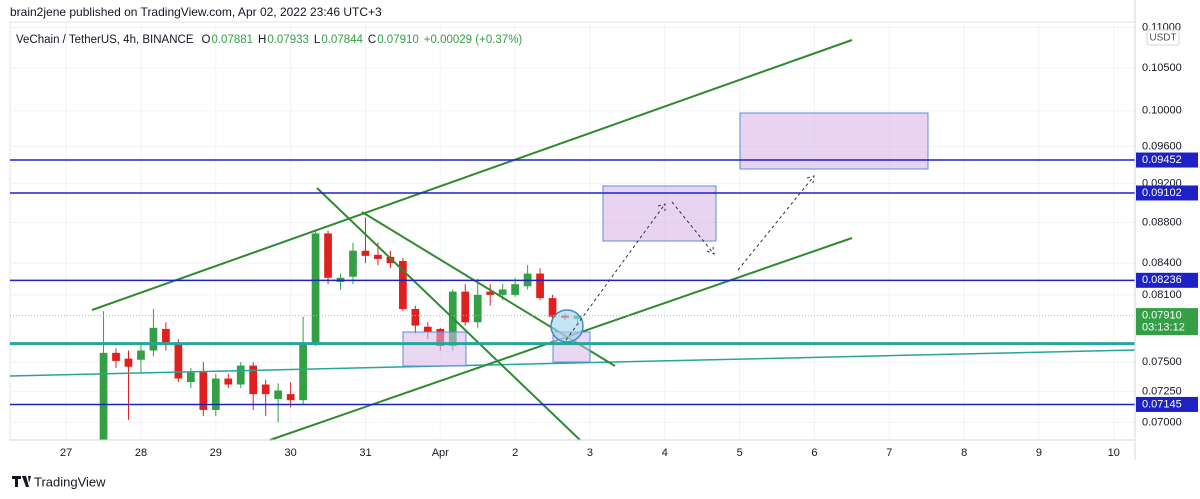 This screenshot has height=499, width=1200. Describe the element at coordinates (515, 453) in the screenshot. I see `x-tick-label: 2` at that location.